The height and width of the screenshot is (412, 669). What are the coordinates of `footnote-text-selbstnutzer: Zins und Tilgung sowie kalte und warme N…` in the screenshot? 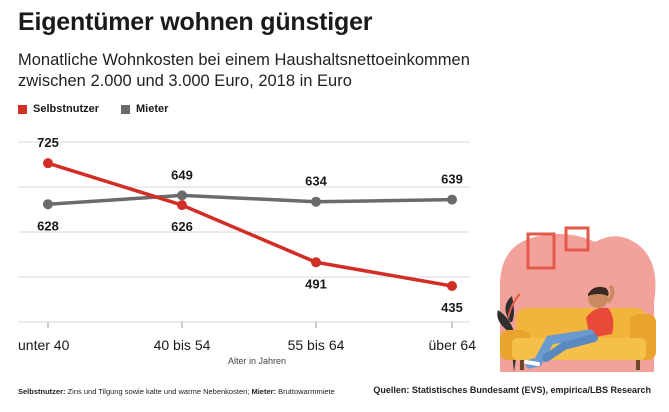 It's located at (158, 391).